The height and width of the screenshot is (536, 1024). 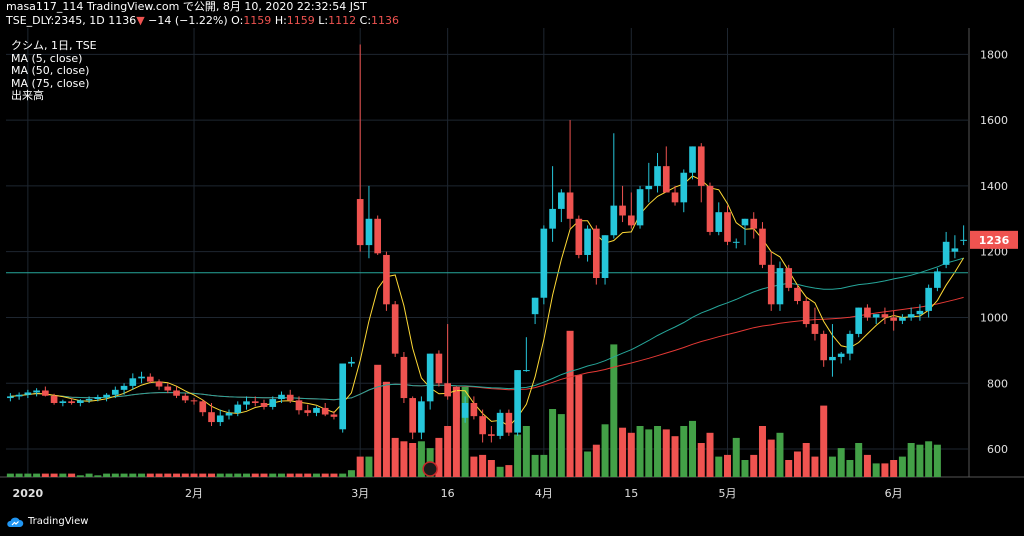 I want to click on x-tick-label: 4月, so click(x=544, y=493).